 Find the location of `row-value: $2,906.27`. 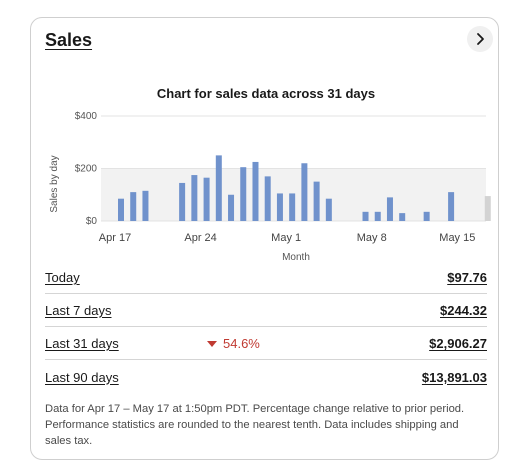

row-value: $2,906.27 is located at coordinates (458, 343).